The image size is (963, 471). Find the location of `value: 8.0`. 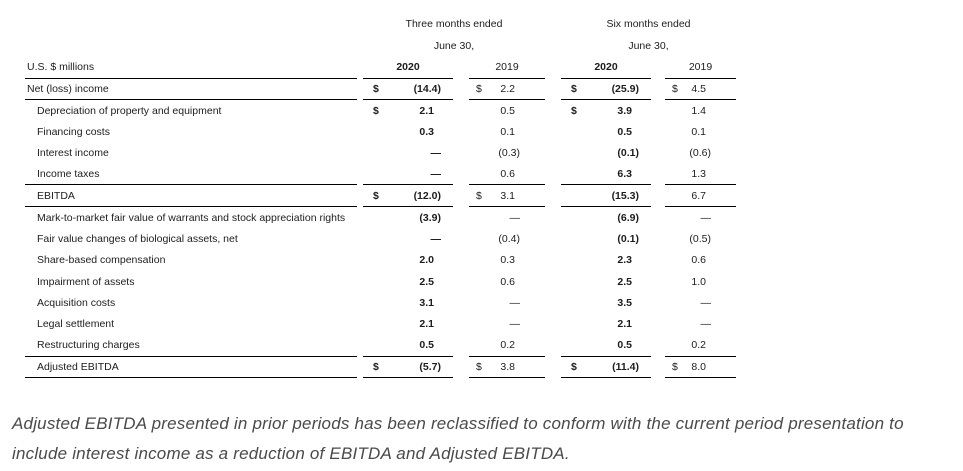

value: 8.0 is located at coordinates (698, 366).